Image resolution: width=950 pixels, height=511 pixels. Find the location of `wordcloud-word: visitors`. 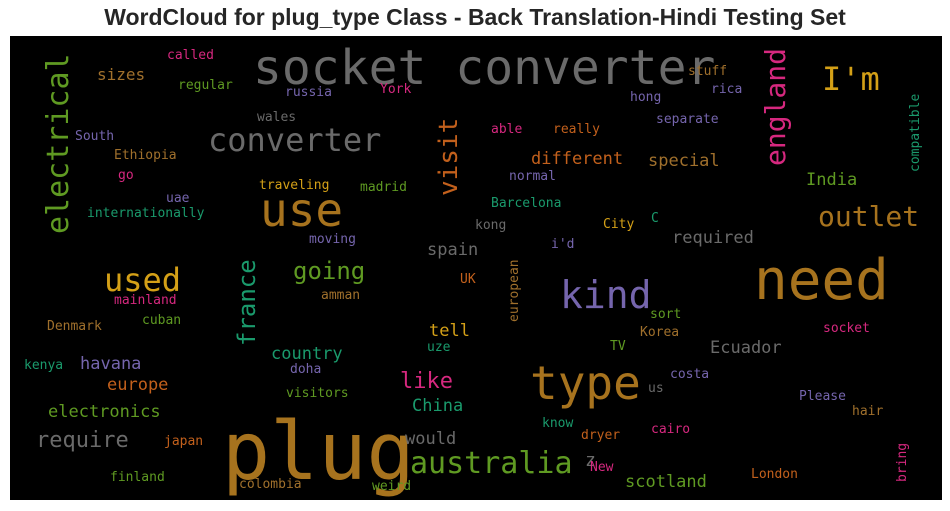

wordcloud-word: visitors is located at coordinates (317, 393).